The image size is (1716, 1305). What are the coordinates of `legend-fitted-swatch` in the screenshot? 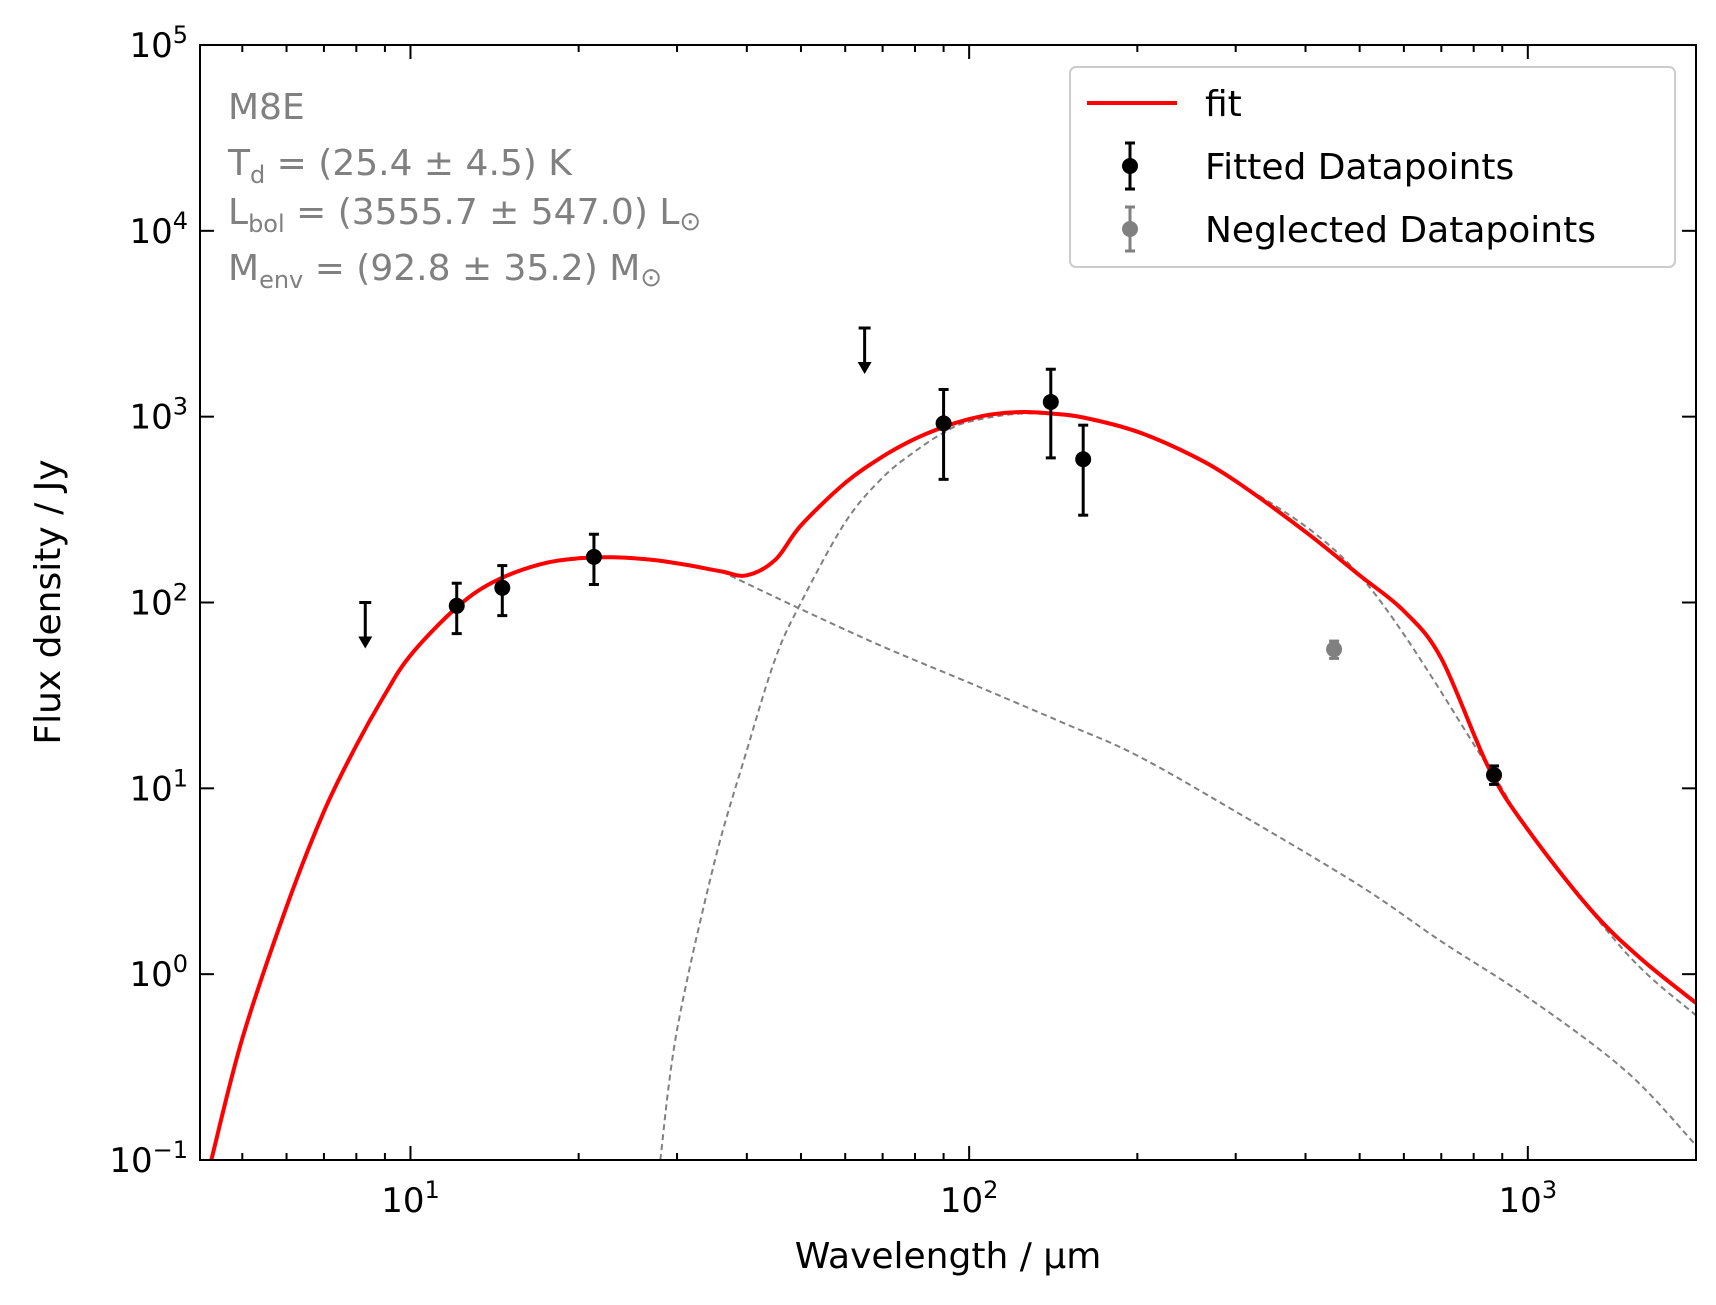 It's located at (1130, 166).